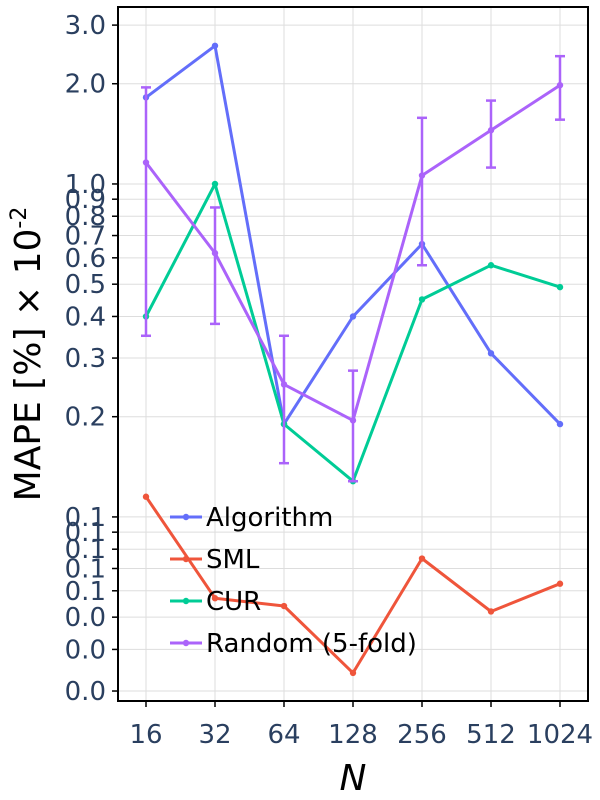 Image resolution: width=600 pixels, height=800 pixels. What do you see at coordinates (293, 581) in the screenshot?
I see `legend: Algorithm SML CUR Random (5-fold)` at bounding box center [293, 581].